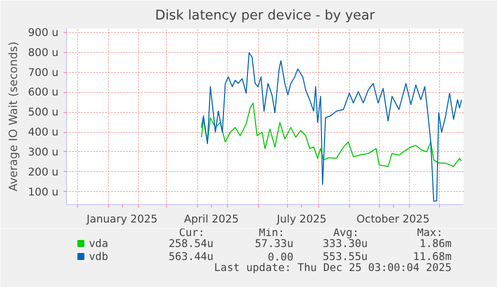 This screenshot has height=287, width=497. I want to click on text: Avg:, so click(346, 232).